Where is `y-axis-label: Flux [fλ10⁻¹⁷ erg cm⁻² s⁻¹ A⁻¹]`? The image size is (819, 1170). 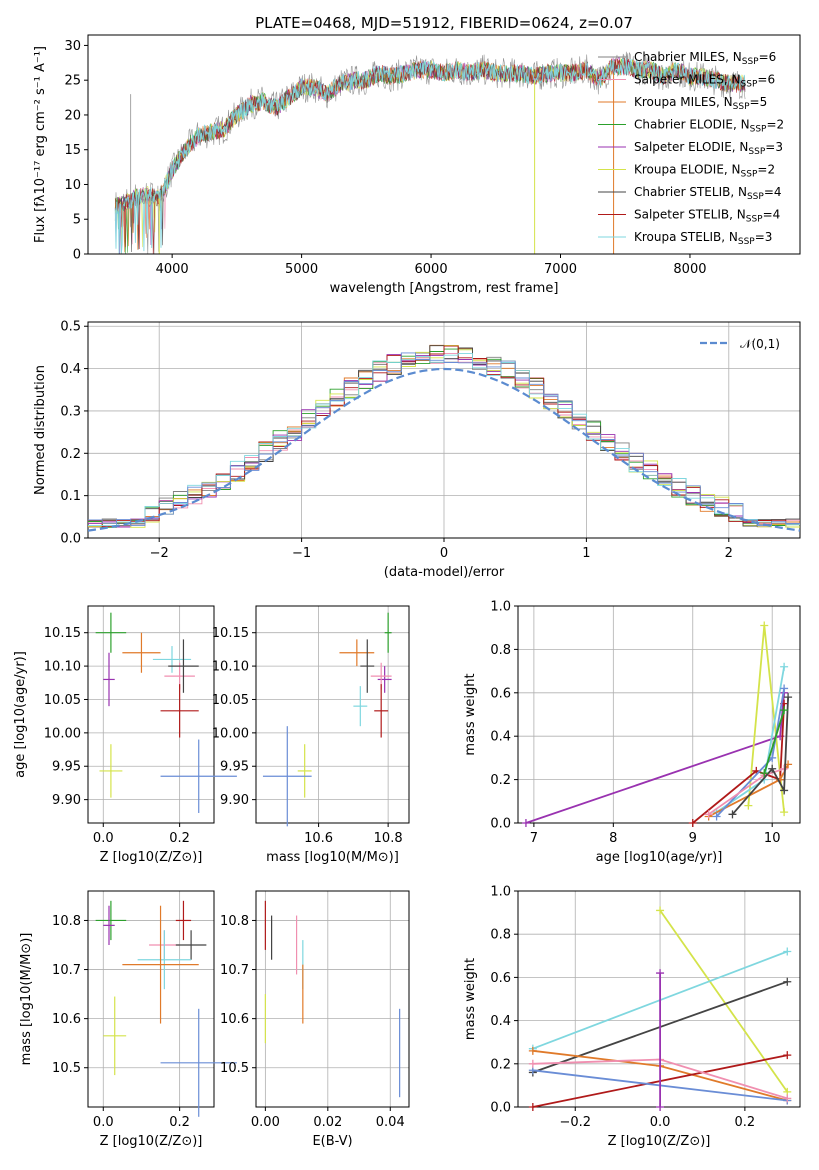
y-axis-label: Flux [fλ10⁻¹⁷ erg cm⁻² s⁻¹ A⁻¹] is located at coordinates (40, 144).